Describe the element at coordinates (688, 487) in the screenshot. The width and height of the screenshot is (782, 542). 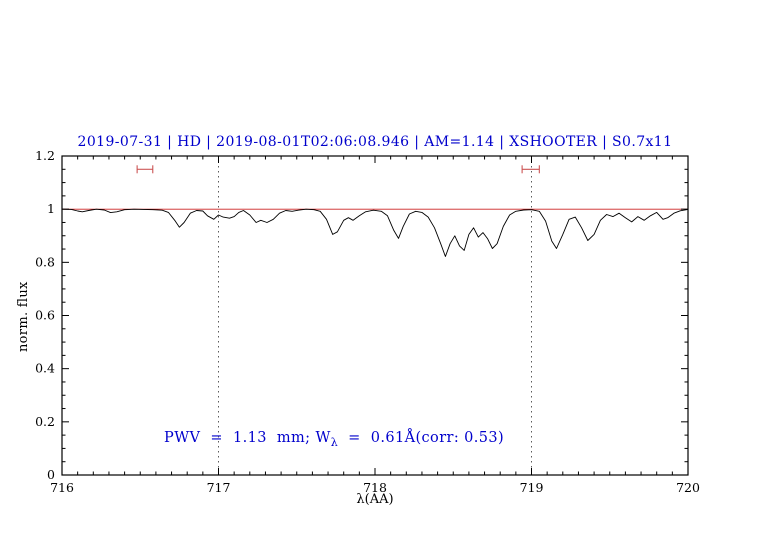
I see `x-tick-label: 720` at that location.